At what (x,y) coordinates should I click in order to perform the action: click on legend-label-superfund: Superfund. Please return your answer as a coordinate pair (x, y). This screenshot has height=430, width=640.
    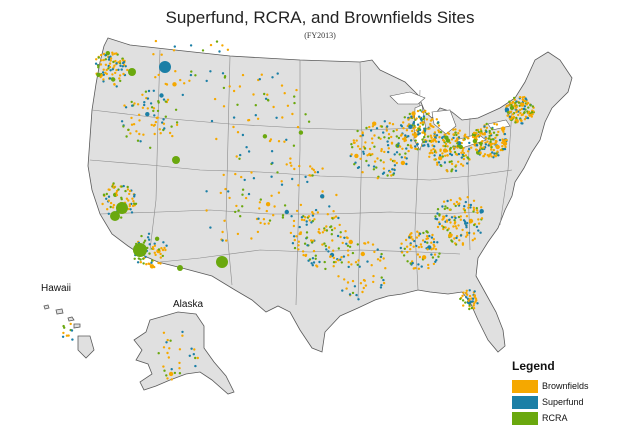
    Looking at the image, I should click on (563, 402).